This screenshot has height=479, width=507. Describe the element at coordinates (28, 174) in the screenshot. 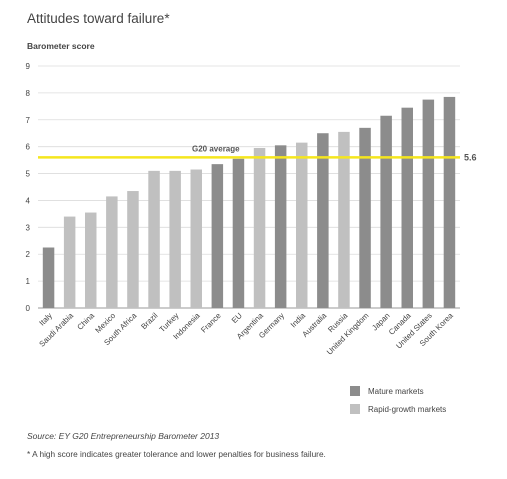

I see `y-tick-label: 5` at that location.